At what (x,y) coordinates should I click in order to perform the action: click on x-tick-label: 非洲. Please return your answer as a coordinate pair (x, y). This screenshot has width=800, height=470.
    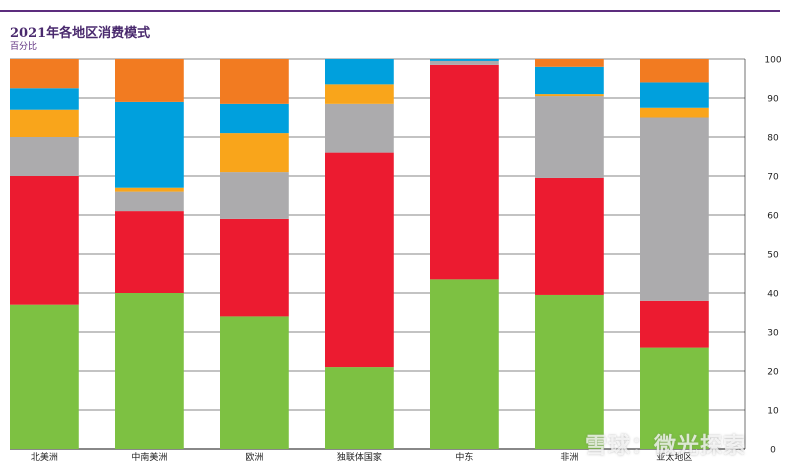
    Looking at the image, I should click on (569, 457).